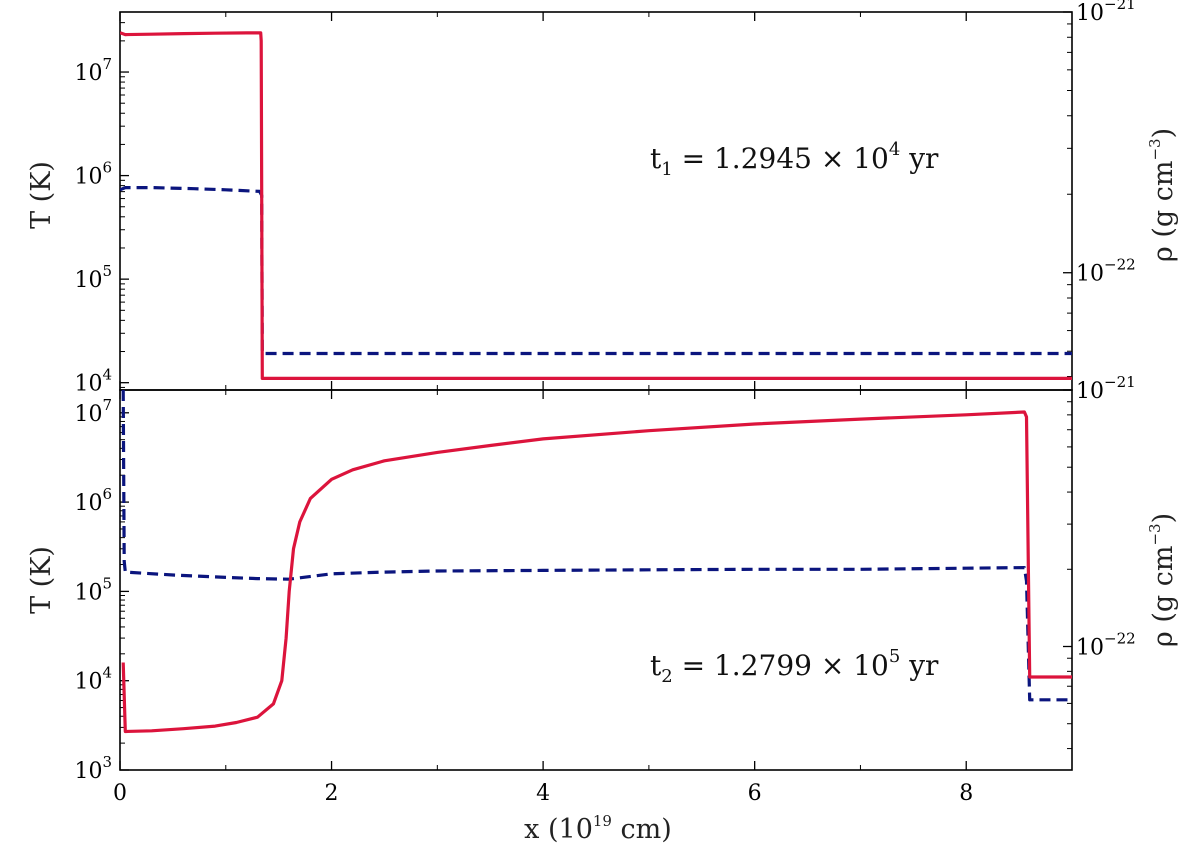 The height and width of the screenshot is (852, 1200). Describe the element at coordinates (41, 580) in the screenshot. I see `y-left-title-bottom: T (K)` at that location.